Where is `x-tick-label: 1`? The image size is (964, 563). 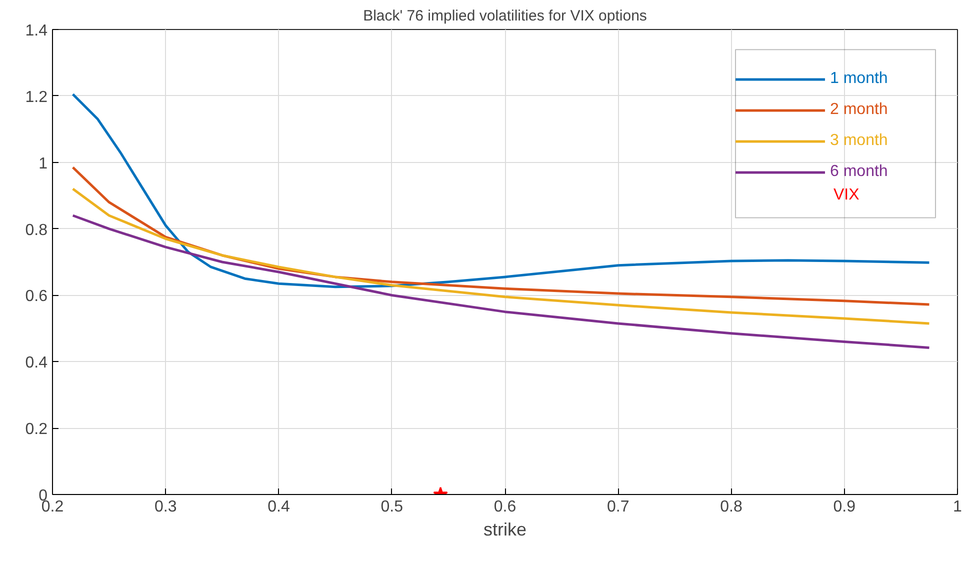
x-tick-label: 1 is located at coordinates (957, 507).